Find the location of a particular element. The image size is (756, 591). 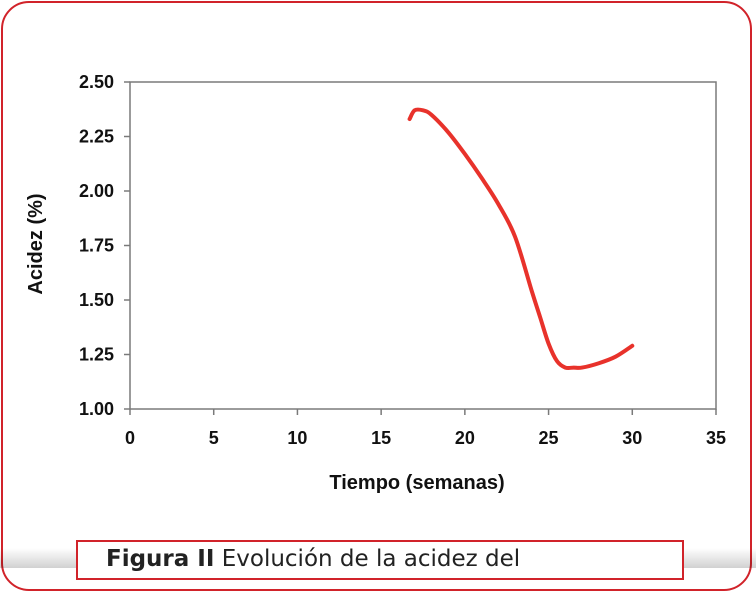

caption-label: Figura II is located at coordinates (160, 559).